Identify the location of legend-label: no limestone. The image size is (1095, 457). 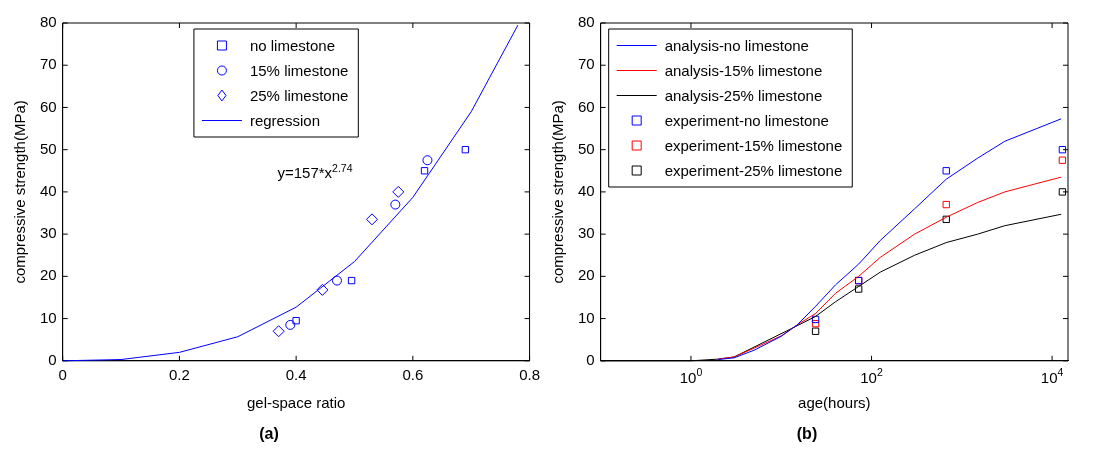
(292, 45).